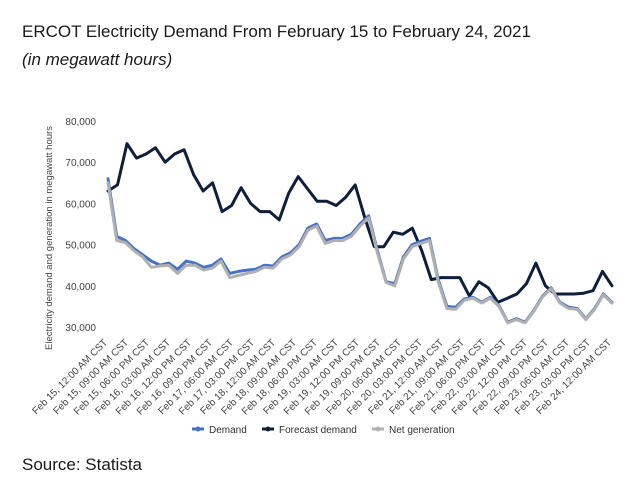 This screenshot has width=639, height=495. Describe the element at coordinates (82, 464) in the screenshot. I see `source-note: Source: Statista` at that location.